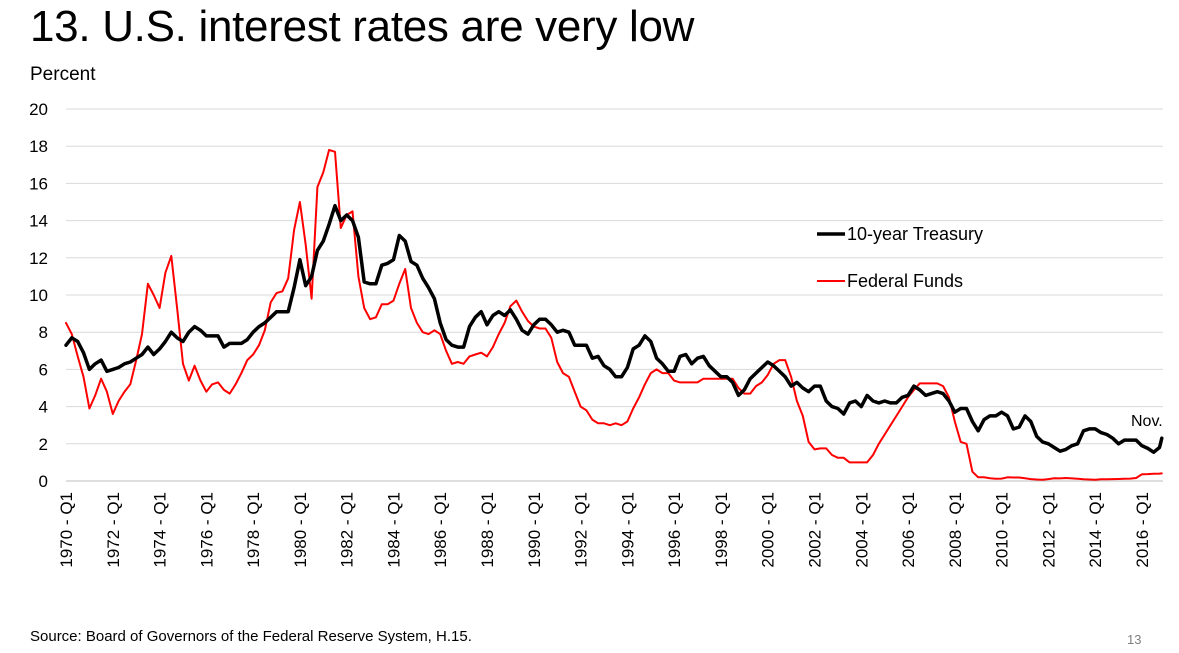 This screenshot has height=653, width=1179. What do you see at coordinates (955, 530) in the screenshot?
I see `x-tick-label: 2008 - Q1` at bounding box center [955, 530].